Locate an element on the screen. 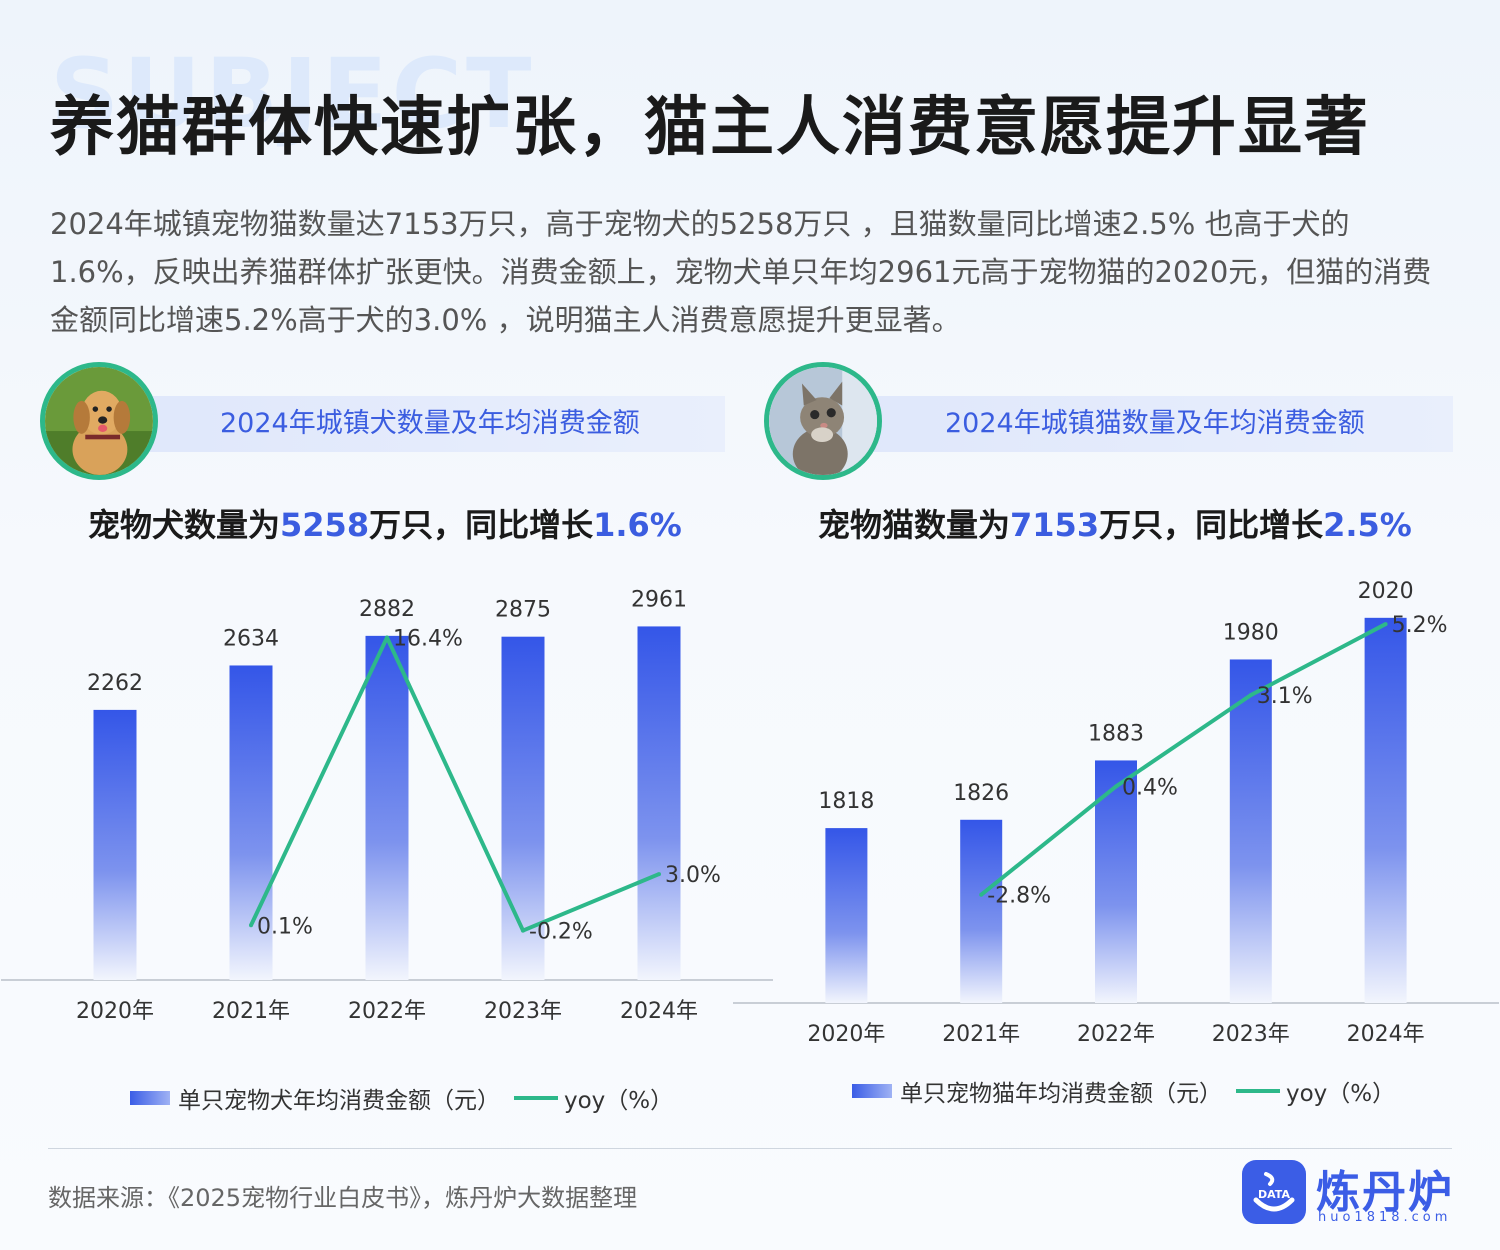 This screenshot has width=1500, height=1250. cat-legend-bar-label: 单只宠物猫年均消费金额（元） is located at coordinates (1061, 1094).